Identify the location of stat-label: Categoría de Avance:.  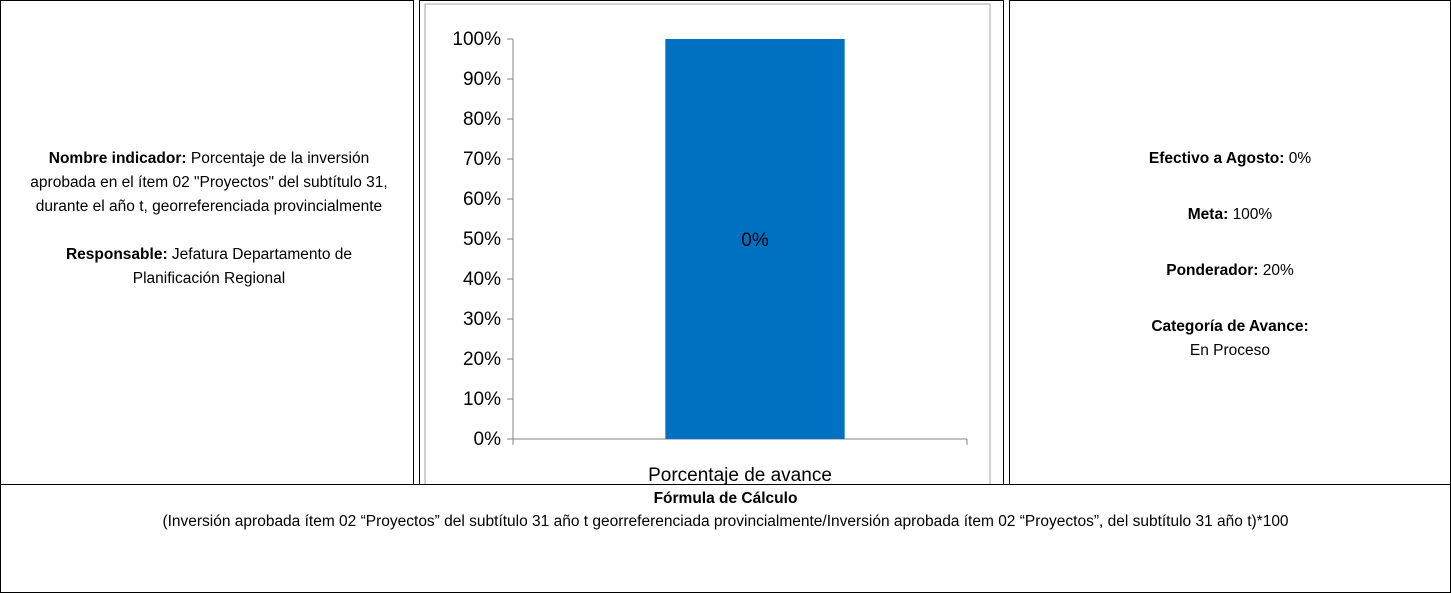
(1230, 326).